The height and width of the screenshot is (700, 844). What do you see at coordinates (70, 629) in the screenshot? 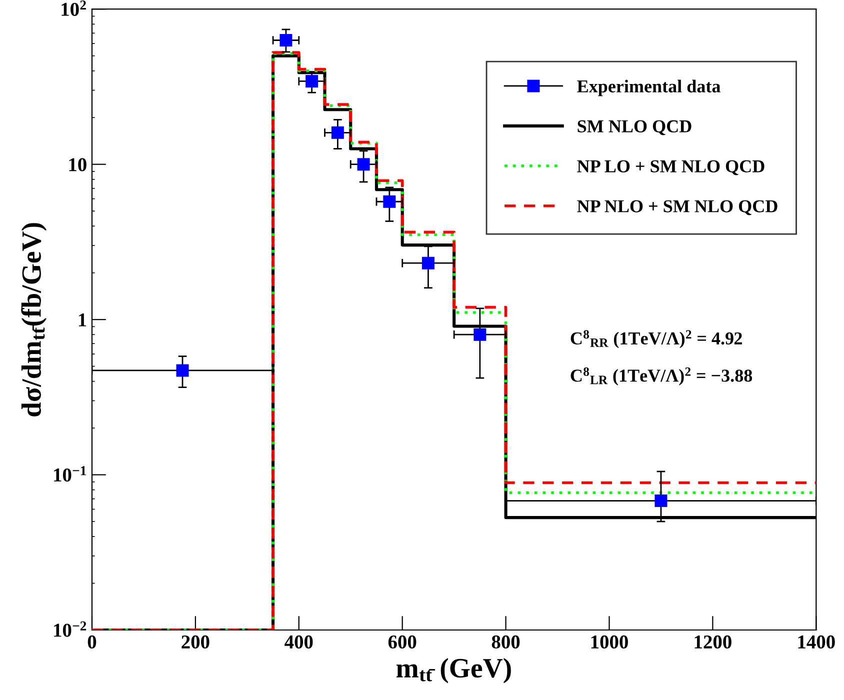
I see `y-tick-label: 10$^{−2}$` at bounding box center [70, 629].